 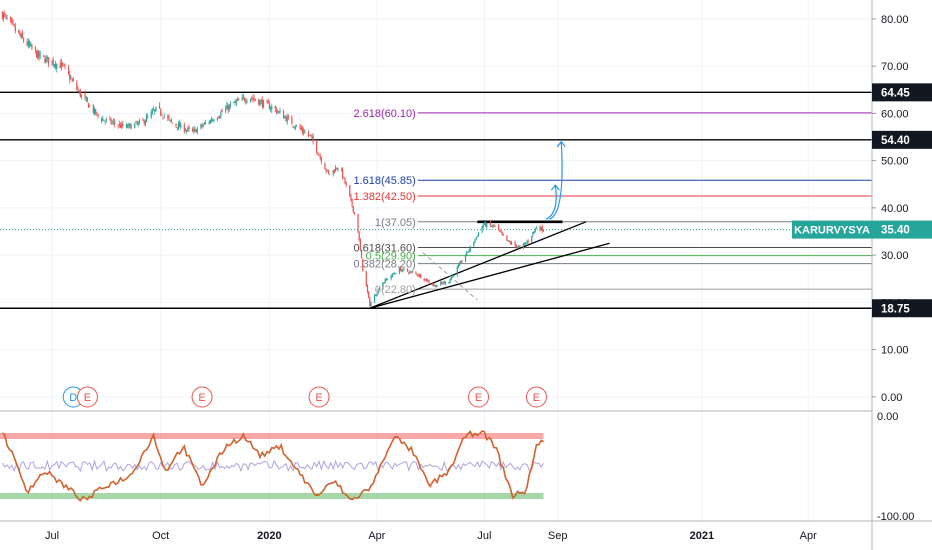 What do you see at coordinates (832, 229) in the screenshot?
I see `symbol-badge` at bounding box center [832, 229].